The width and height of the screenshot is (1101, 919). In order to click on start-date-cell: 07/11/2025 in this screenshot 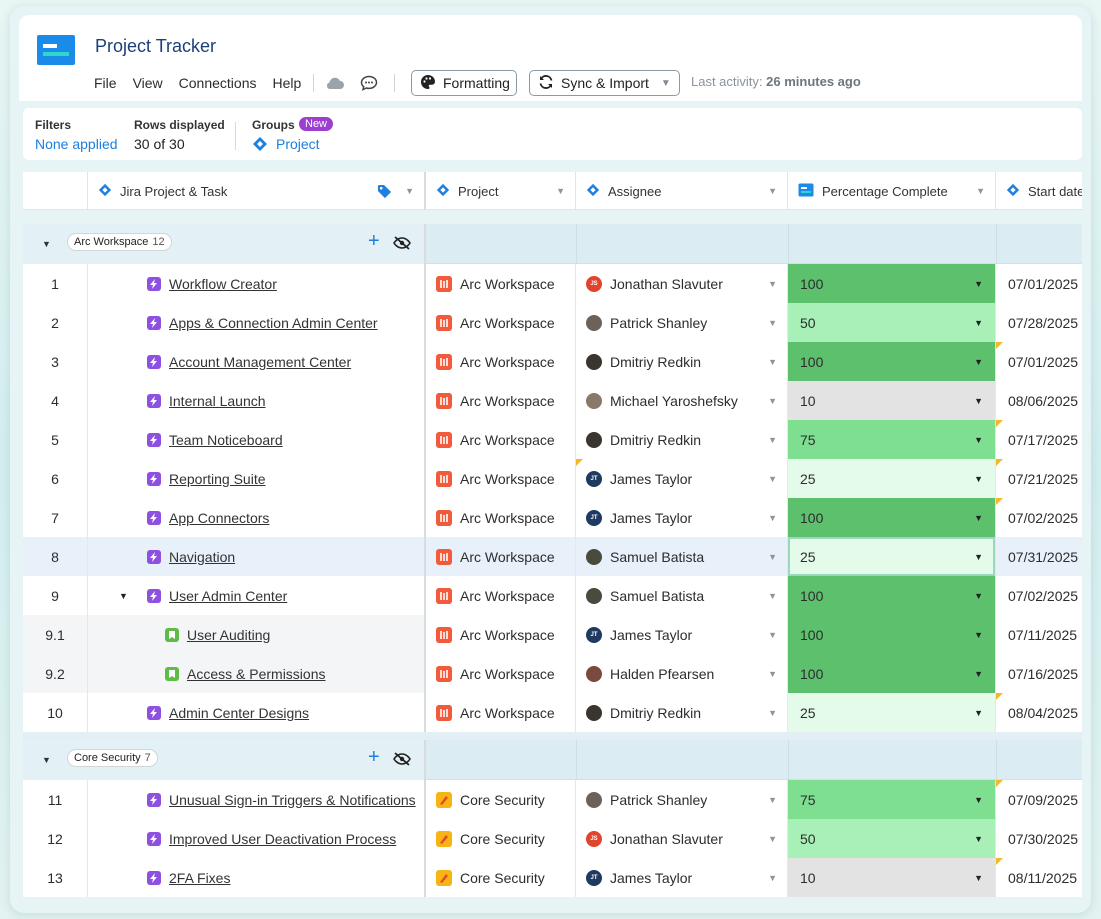, I will do `click(1039, 634)`.